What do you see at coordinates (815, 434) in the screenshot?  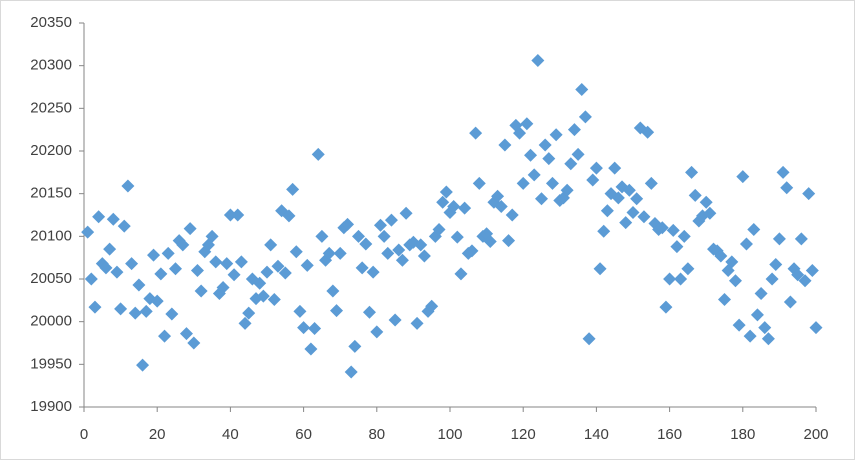 I see `x-tick-label: 200` at bounding box center [815, 434].